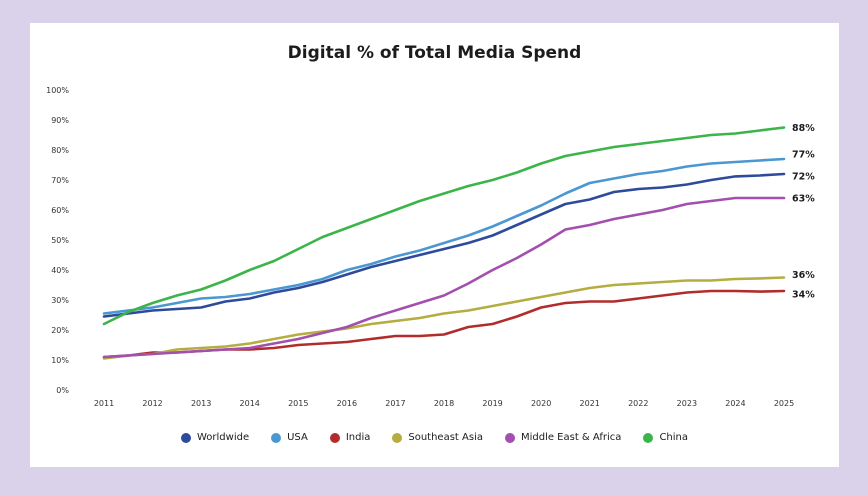 The width and height of the screenshot is (868, 496). Describe the element at coordinates (803, 155) in the screenshot. I see `series-end-label: 77%` at that location.